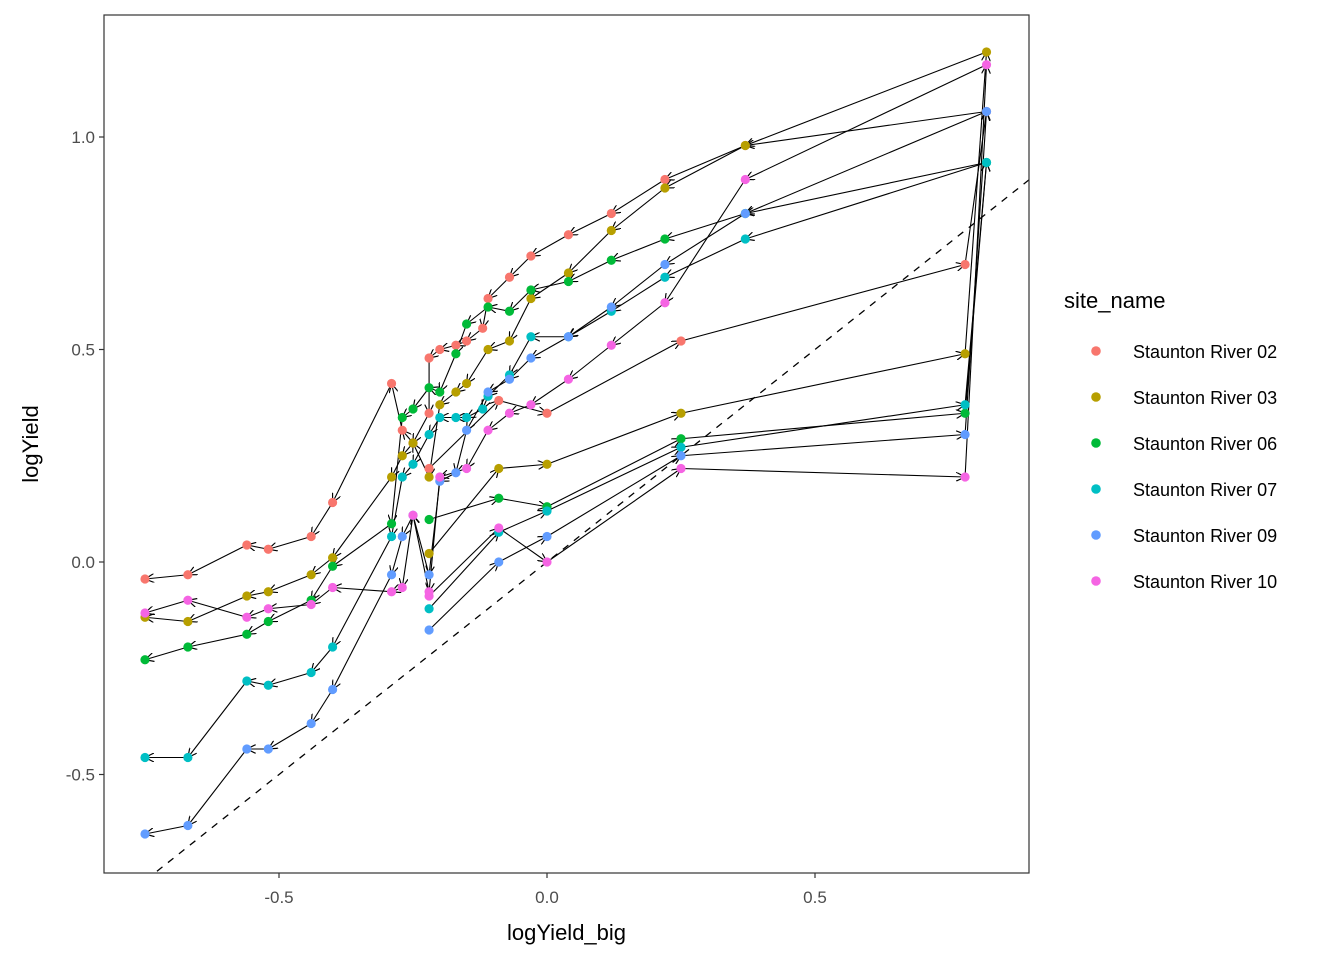 The height and width of the screenshot is (960, 1344). What do you see at coordinates (815, 897) in the screenshot?
I see `x-tick-label: 0.5` at bounding box center [815, 897].